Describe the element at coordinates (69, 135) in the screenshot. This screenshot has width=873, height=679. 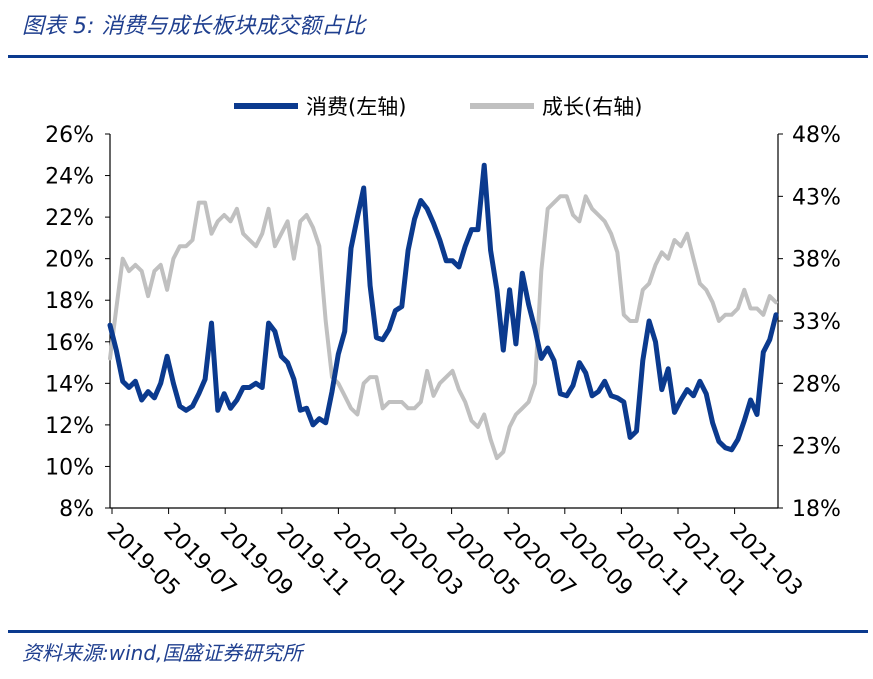
I see `left-tick-label: 26%` at that location.